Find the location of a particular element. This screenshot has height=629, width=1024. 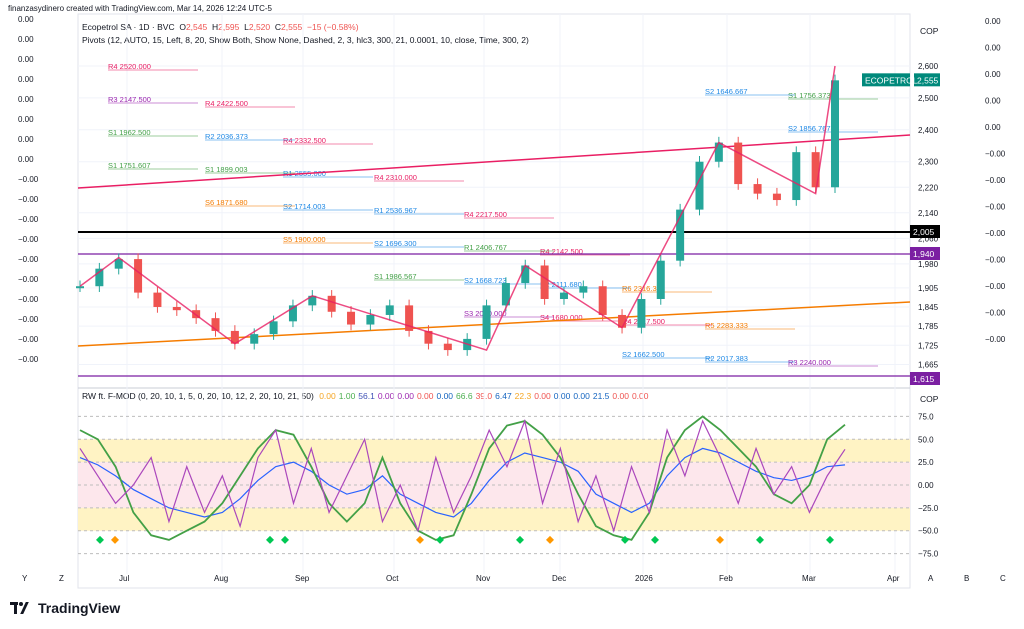

osc-value-3: 0.00 is located at coordinates (386, 396).